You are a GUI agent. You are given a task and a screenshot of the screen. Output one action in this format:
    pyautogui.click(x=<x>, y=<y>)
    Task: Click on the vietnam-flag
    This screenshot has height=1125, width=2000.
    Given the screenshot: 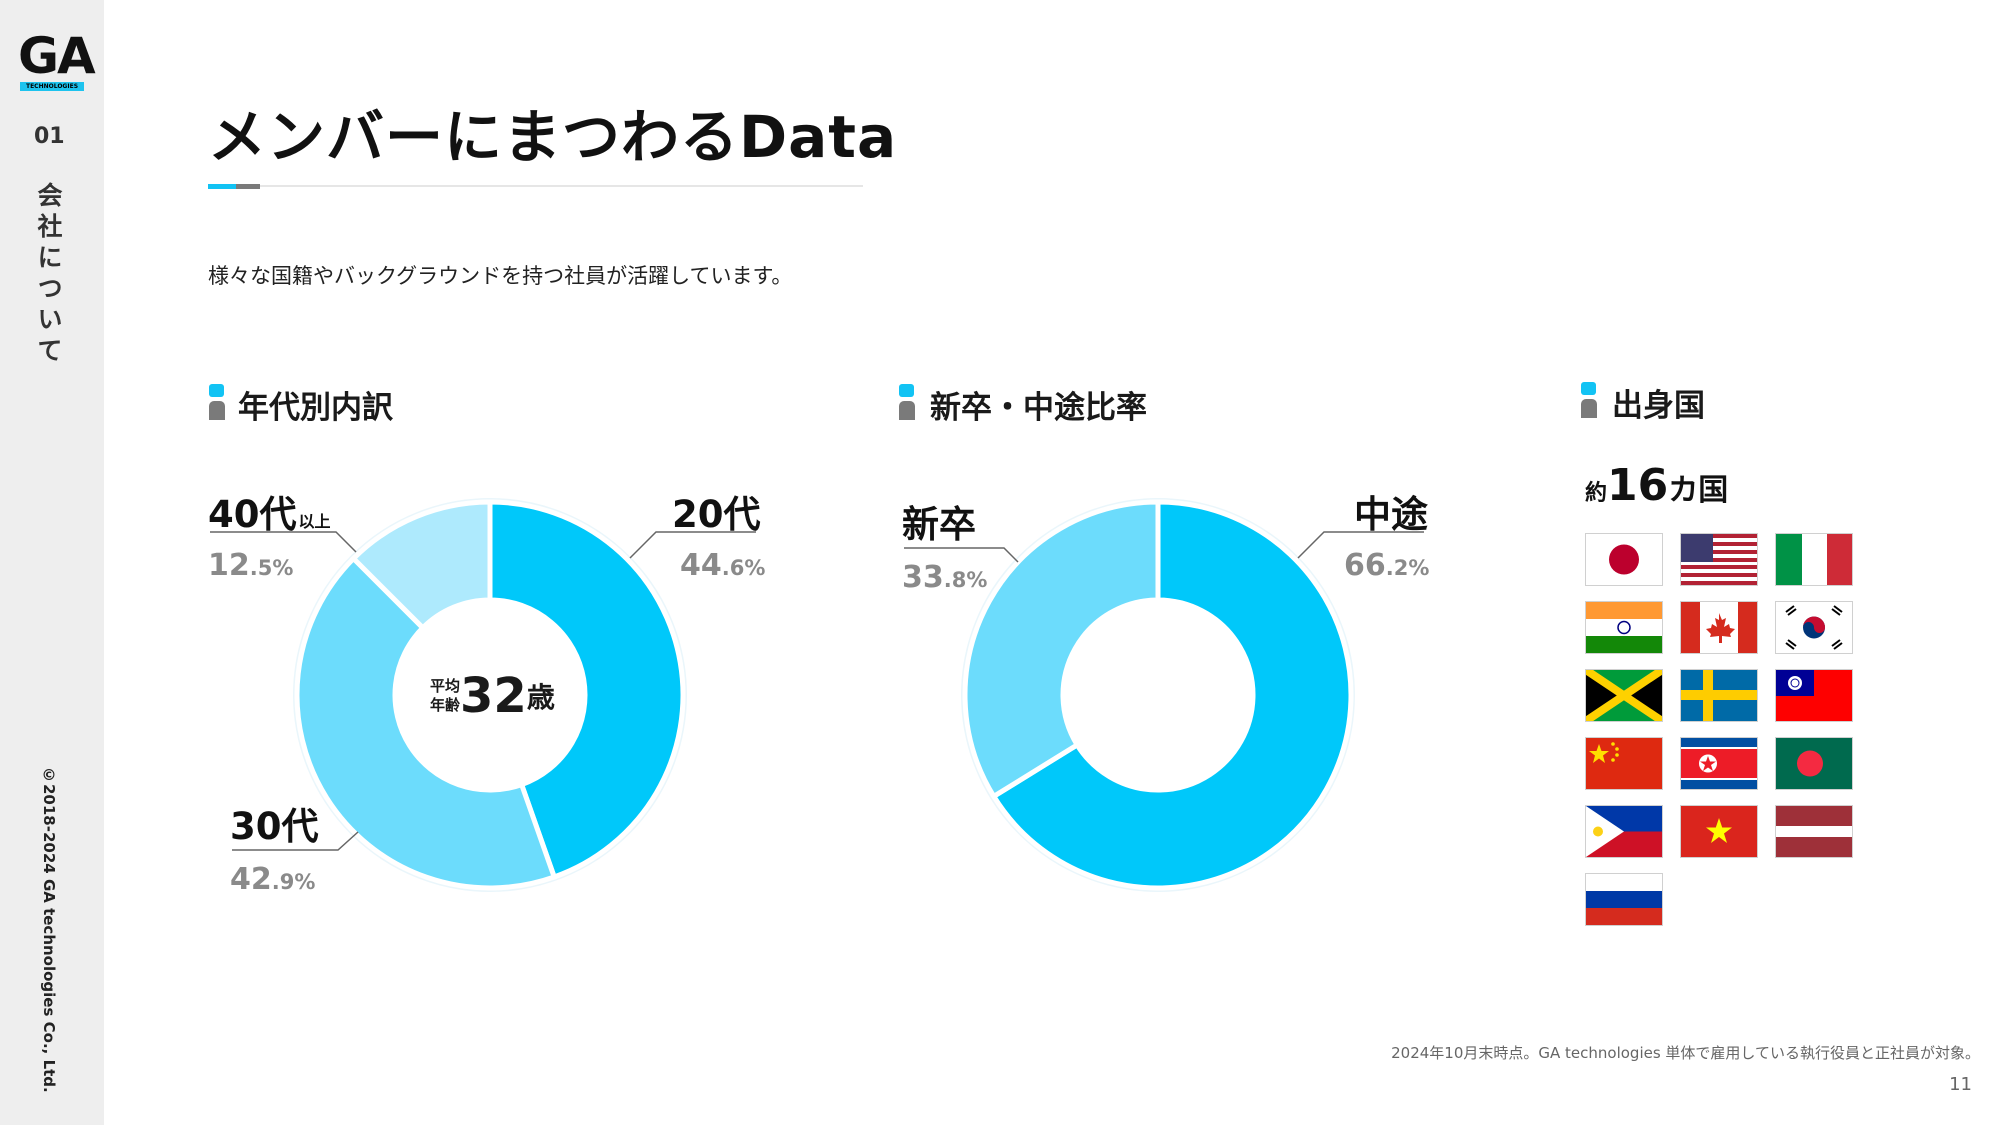 What is the action you would take?
    pyautogui.click(x=1719, y=831)
    